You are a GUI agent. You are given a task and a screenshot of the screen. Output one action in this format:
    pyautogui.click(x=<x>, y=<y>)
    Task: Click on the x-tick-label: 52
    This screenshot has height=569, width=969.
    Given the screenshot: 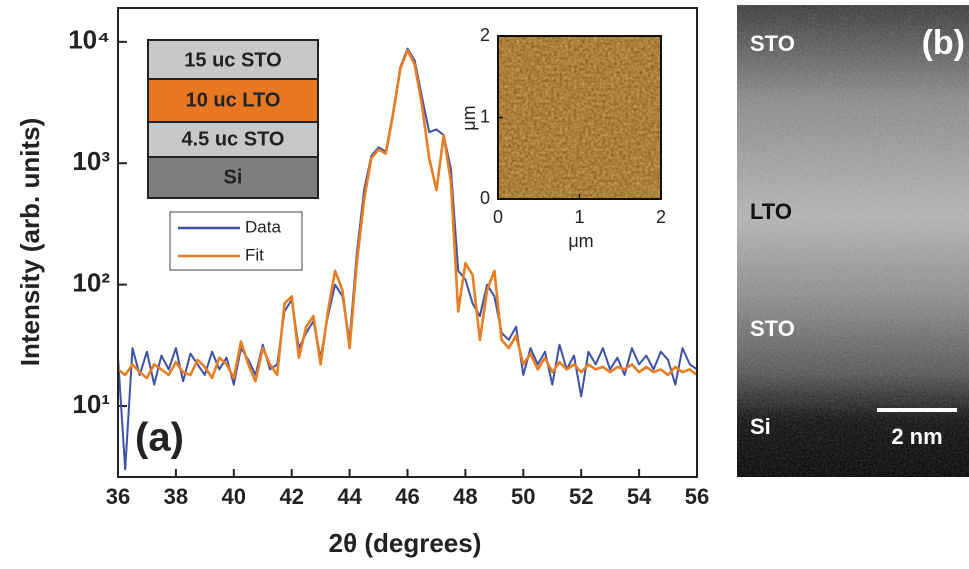 What is the action you would take?
    pyautogui.click(x=581, y=496)
    